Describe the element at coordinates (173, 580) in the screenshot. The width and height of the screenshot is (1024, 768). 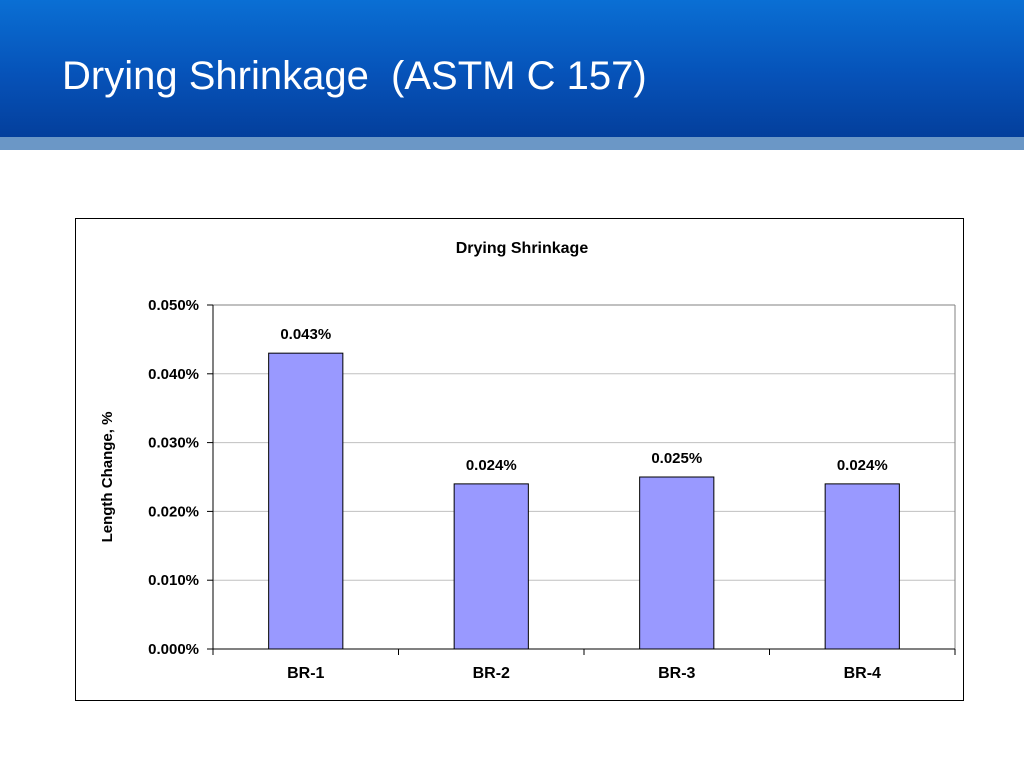
I see `y-tick-label: 0.010%` at that location.